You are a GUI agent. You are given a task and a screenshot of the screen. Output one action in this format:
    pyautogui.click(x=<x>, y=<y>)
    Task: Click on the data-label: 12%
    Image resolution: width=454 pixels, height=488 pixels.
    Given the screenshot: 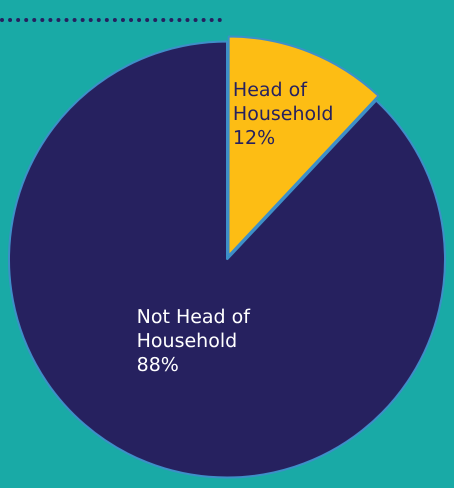 What is the action you would take?
    pyautogui.click(x=254, y=138)
    